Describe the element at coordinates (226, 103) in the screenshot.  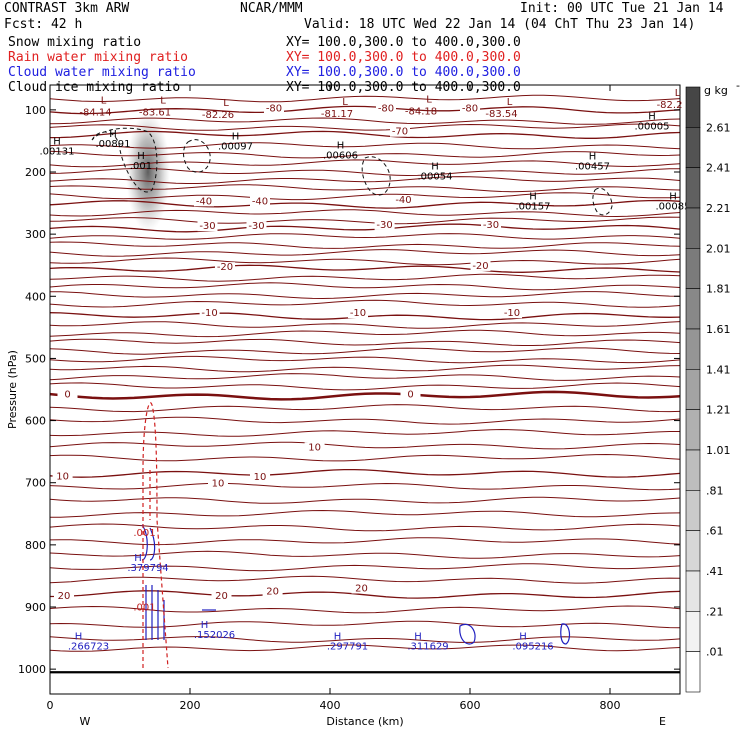
I see `low-mark: L` at that location.